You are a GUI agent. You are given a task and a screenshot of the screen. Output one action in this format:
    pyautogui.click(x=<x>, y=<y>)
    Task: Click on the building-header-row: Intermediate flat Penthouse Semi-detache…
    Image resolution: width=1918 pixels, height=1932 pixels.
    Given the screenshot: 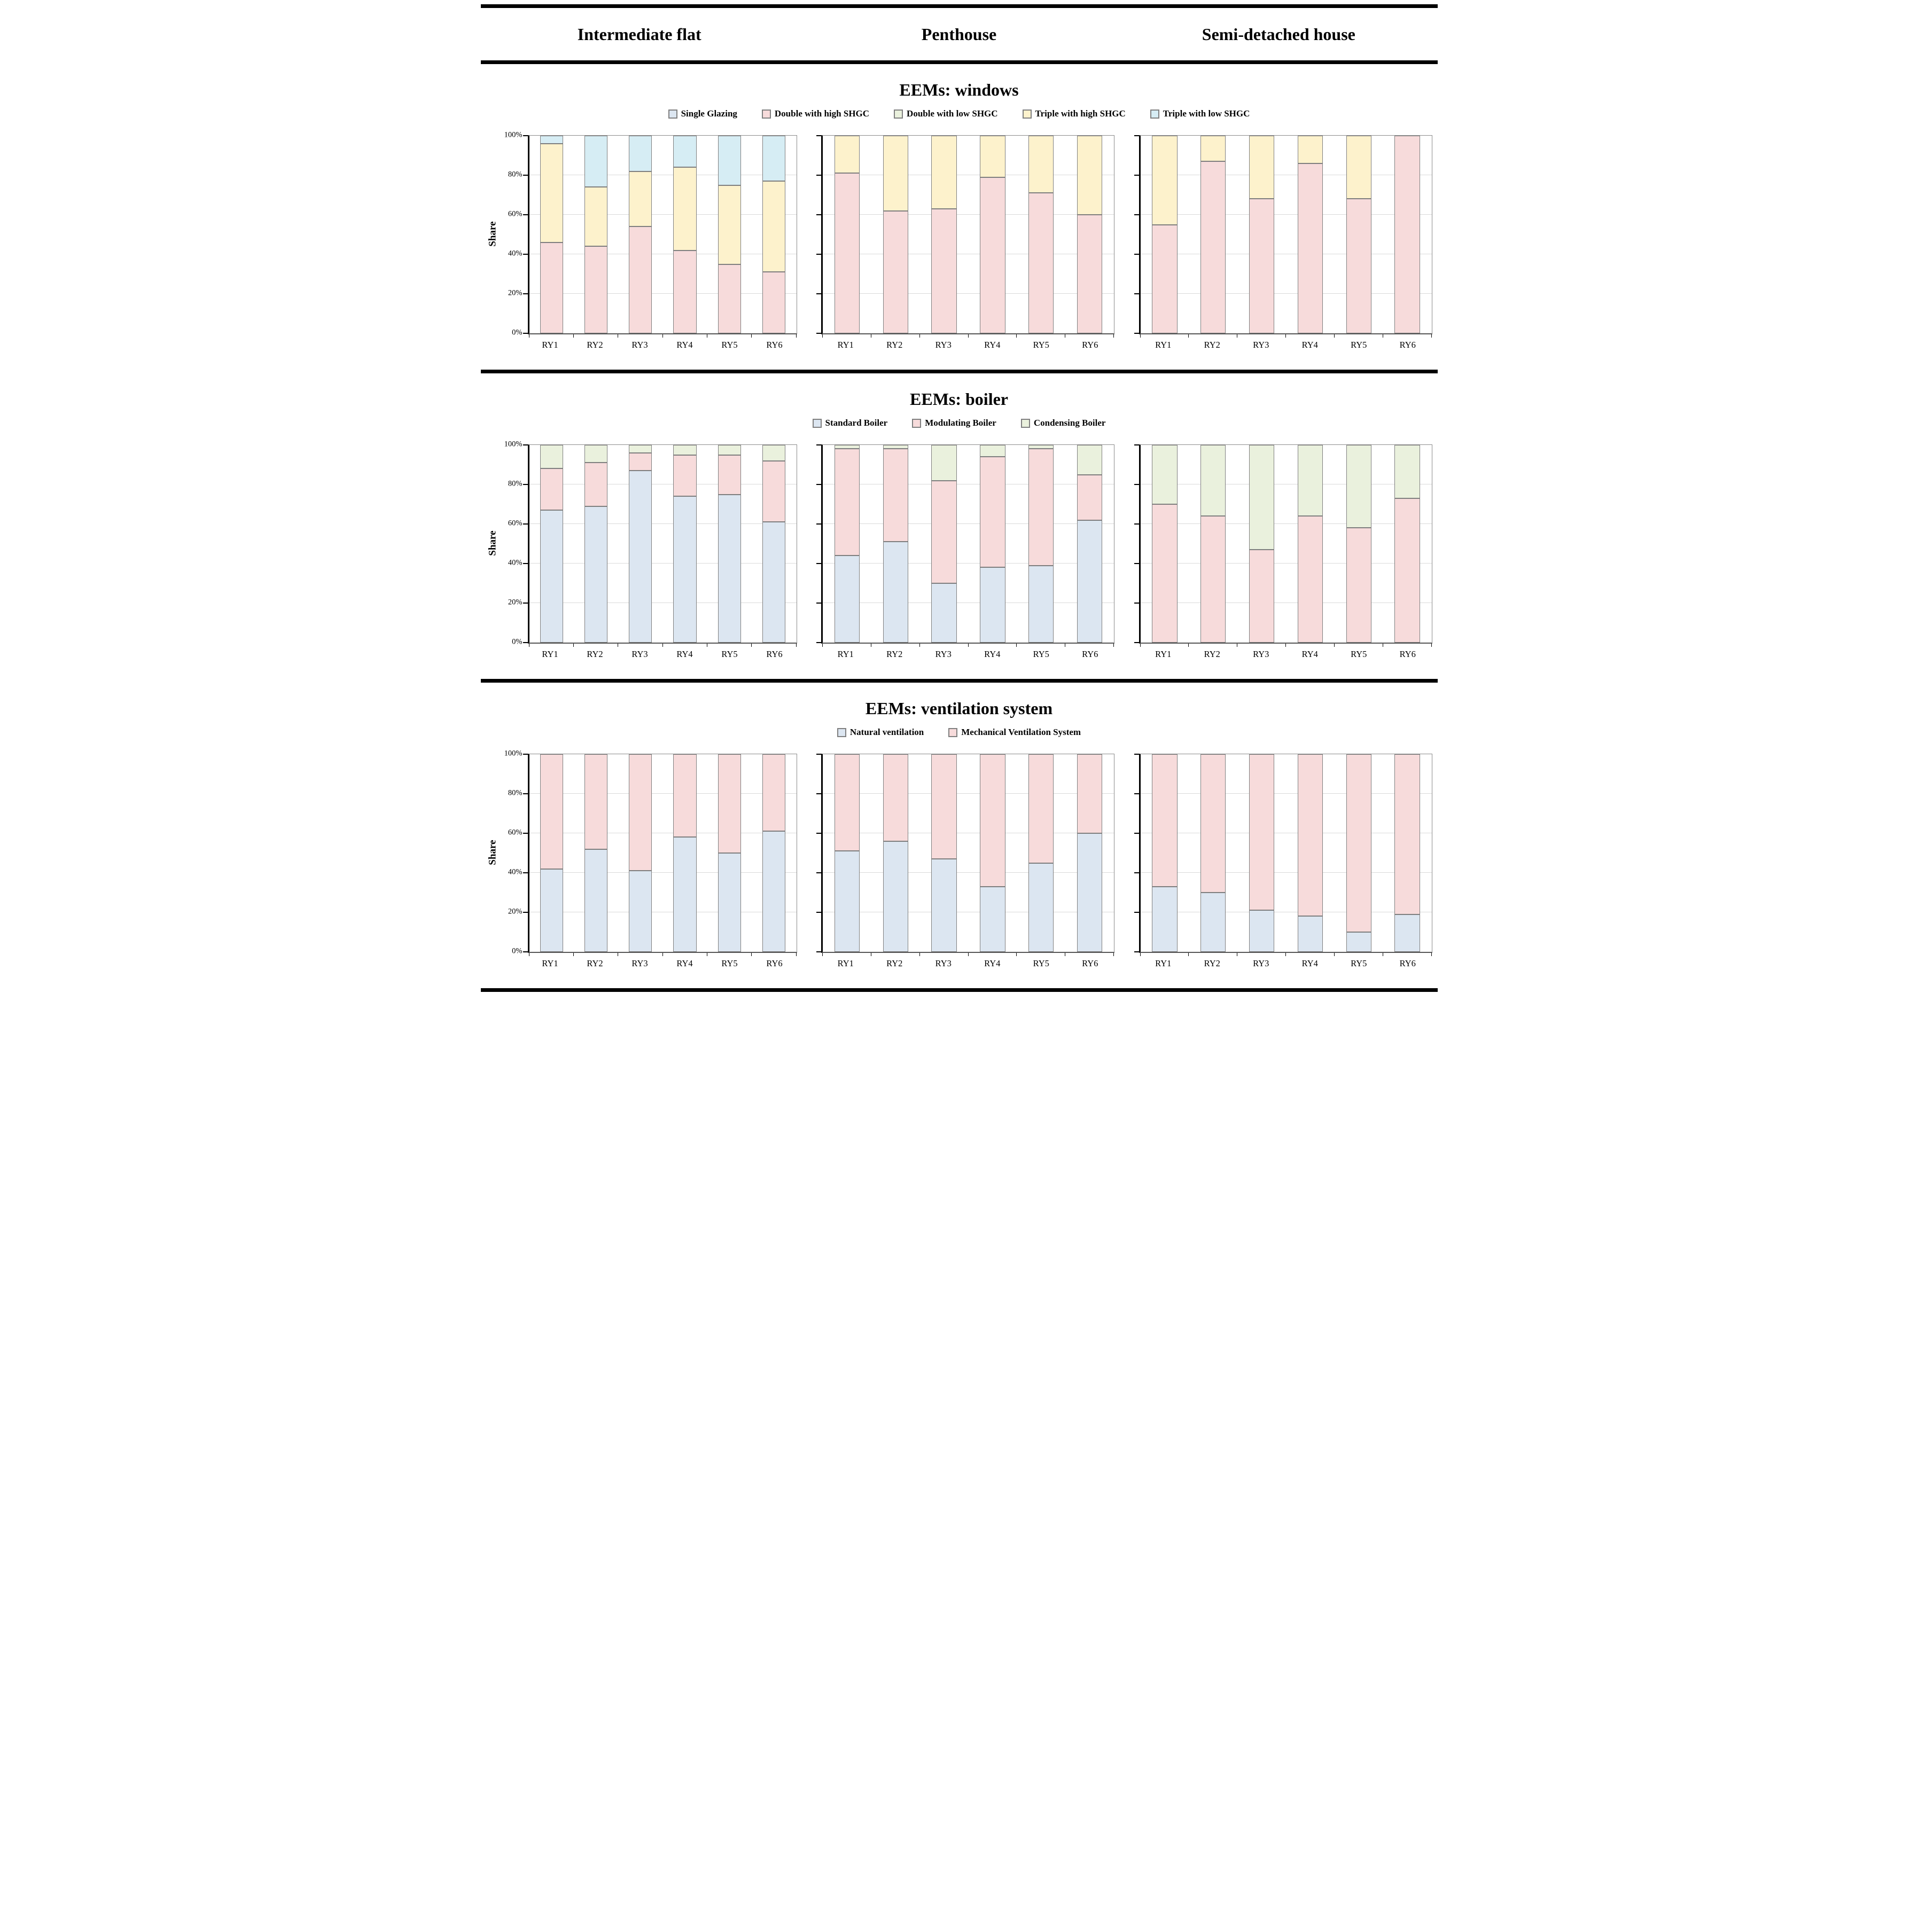 What is the action you would take?
    pyautogui.click(x=960, y=34)
    